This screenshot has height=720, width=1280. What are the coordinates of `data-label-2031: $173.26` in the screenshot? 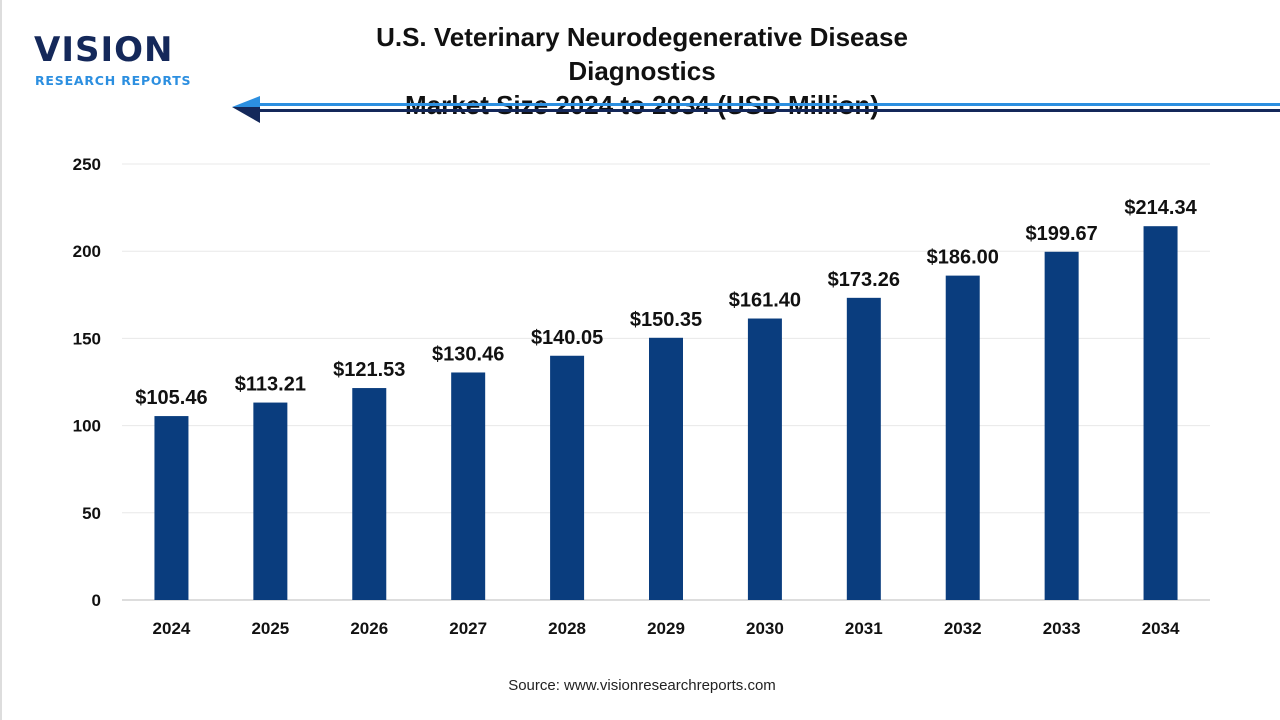 It's located at (864, 280).